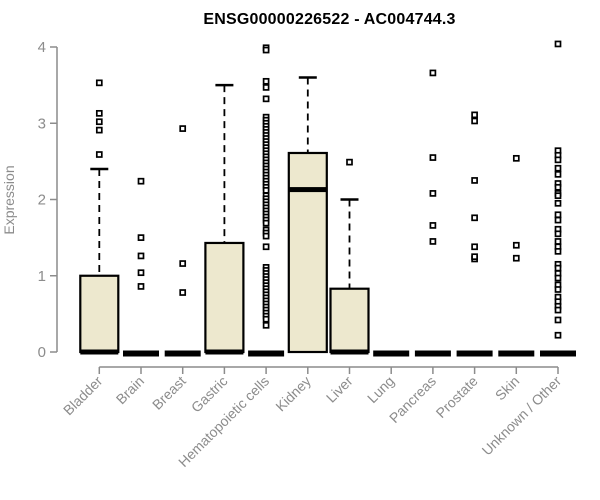 The height and width of the screenshot is (500, 600). What do you see at coordinates (349, 162) in the screenshot?
I see `outlier-point-liver` at bounding box center [349, 162].